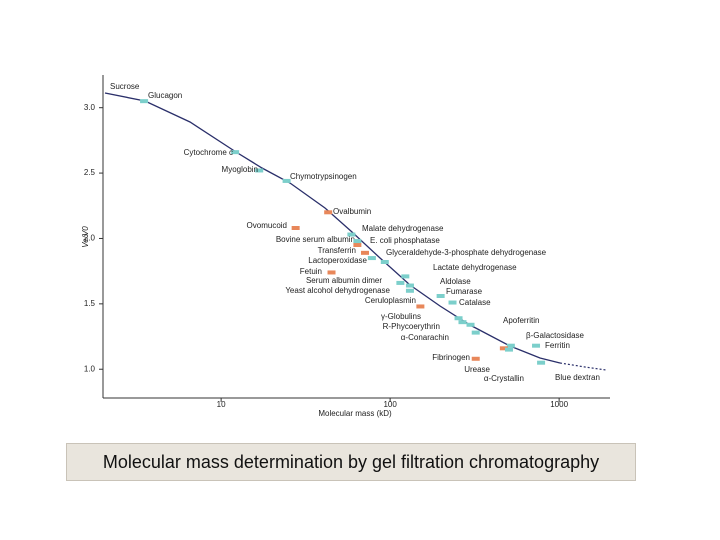 The height and width of the screenshot is (540, 720). Describe the element at coordinates (583, 366) in the screenshot. I see `fit-curve-extension` at that location.